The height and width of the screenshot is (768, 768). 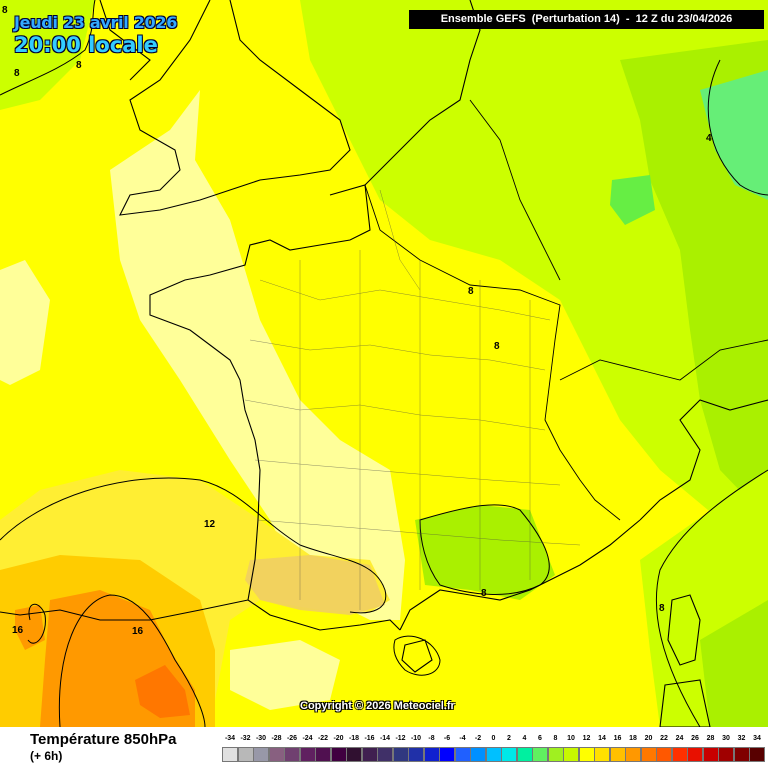 I want to click on scale-tick-label: 10, so click(x=571, y=738).